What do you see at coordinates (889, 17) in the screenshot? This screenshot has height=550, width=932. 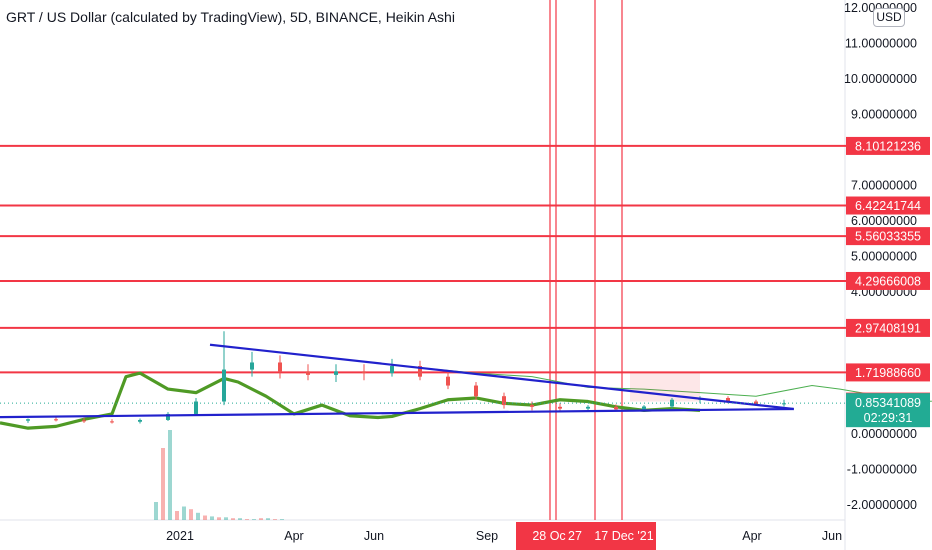 I see `currency-button: USD` at bounding box center [889, 17].